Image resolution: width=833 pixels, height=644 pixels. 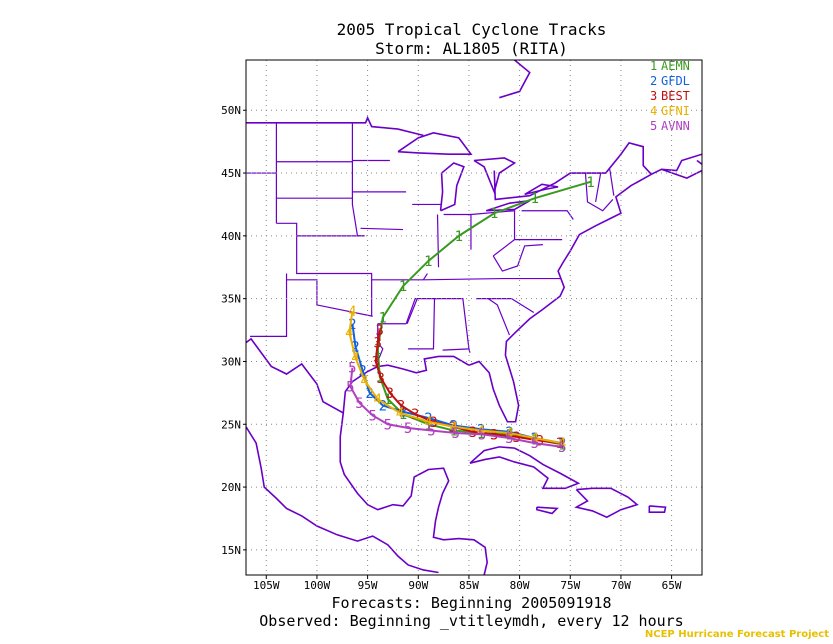 What do you see at coordinates (570, 585) in the screenshot?
I see `lon-tick-label: 75W` at bounding box center [570, 585].